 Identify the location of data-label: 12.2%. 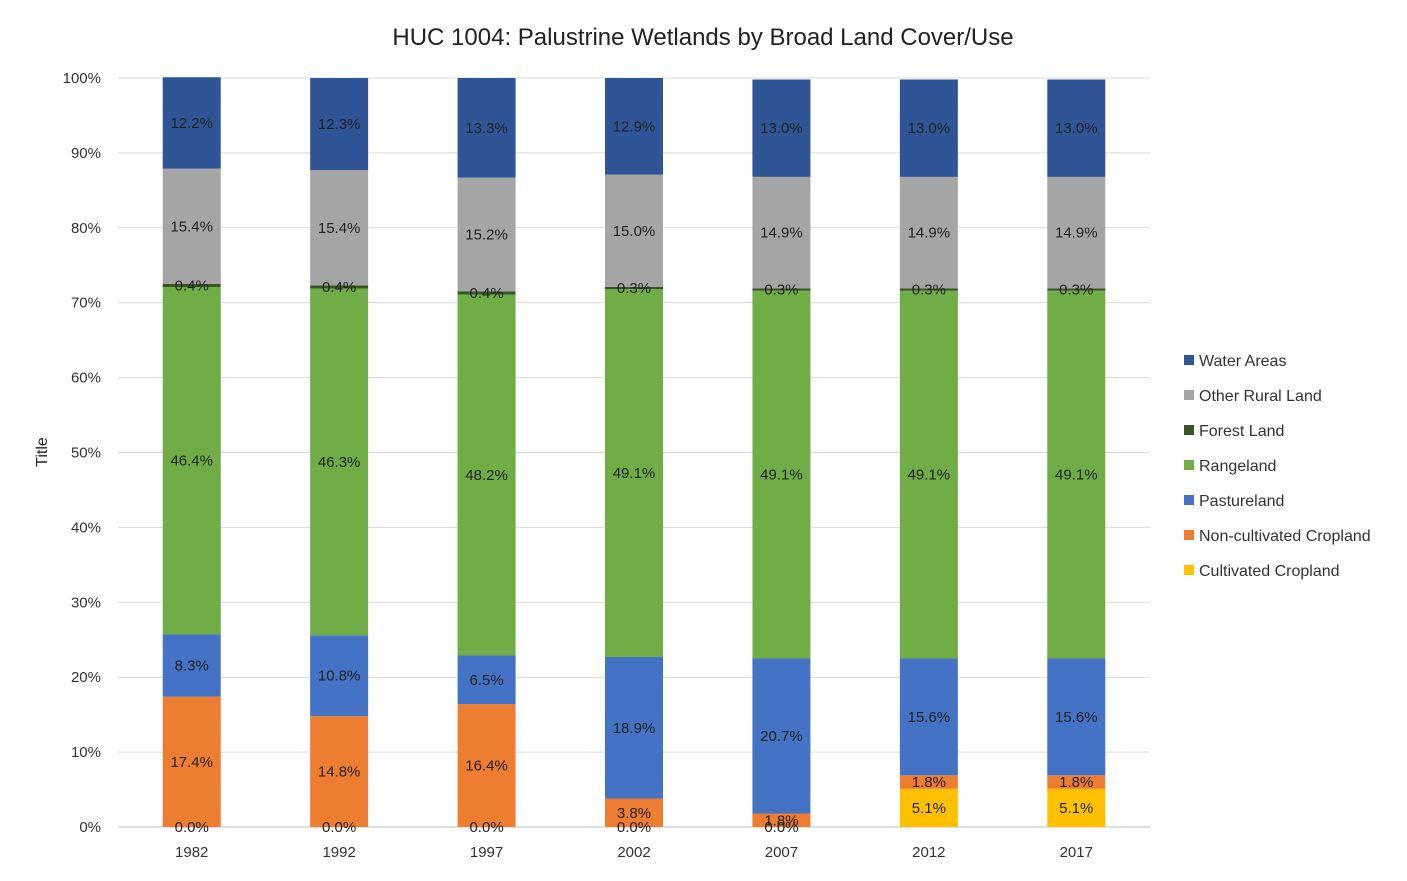
(191, 123).